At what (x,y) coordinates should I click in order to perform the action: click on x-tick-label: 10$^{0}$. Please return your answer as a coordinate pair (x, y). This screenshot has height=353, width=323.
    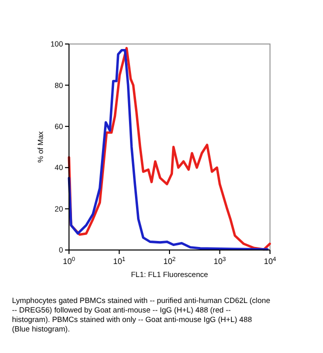
    Looking at the image, I should click on (69, 261).